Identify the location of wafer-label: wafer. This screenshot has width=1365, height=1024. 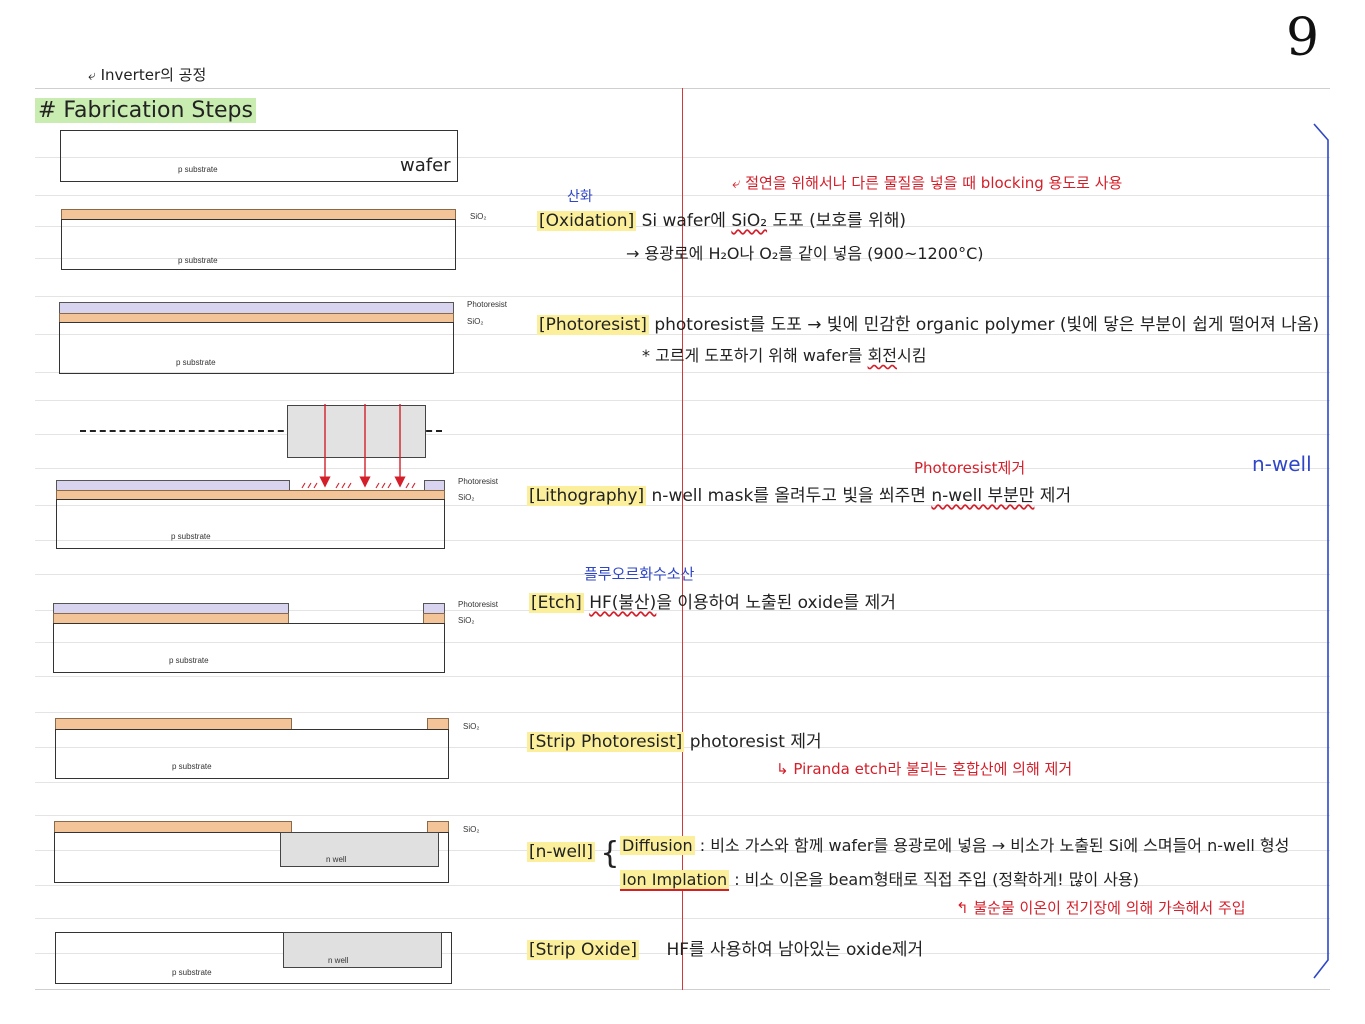
(425, 165).